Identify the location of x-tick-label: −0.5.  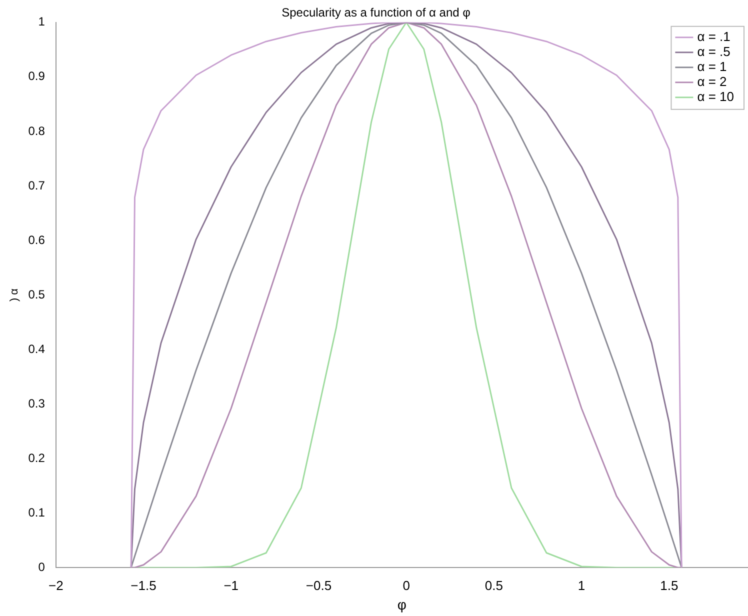
(319, 585).